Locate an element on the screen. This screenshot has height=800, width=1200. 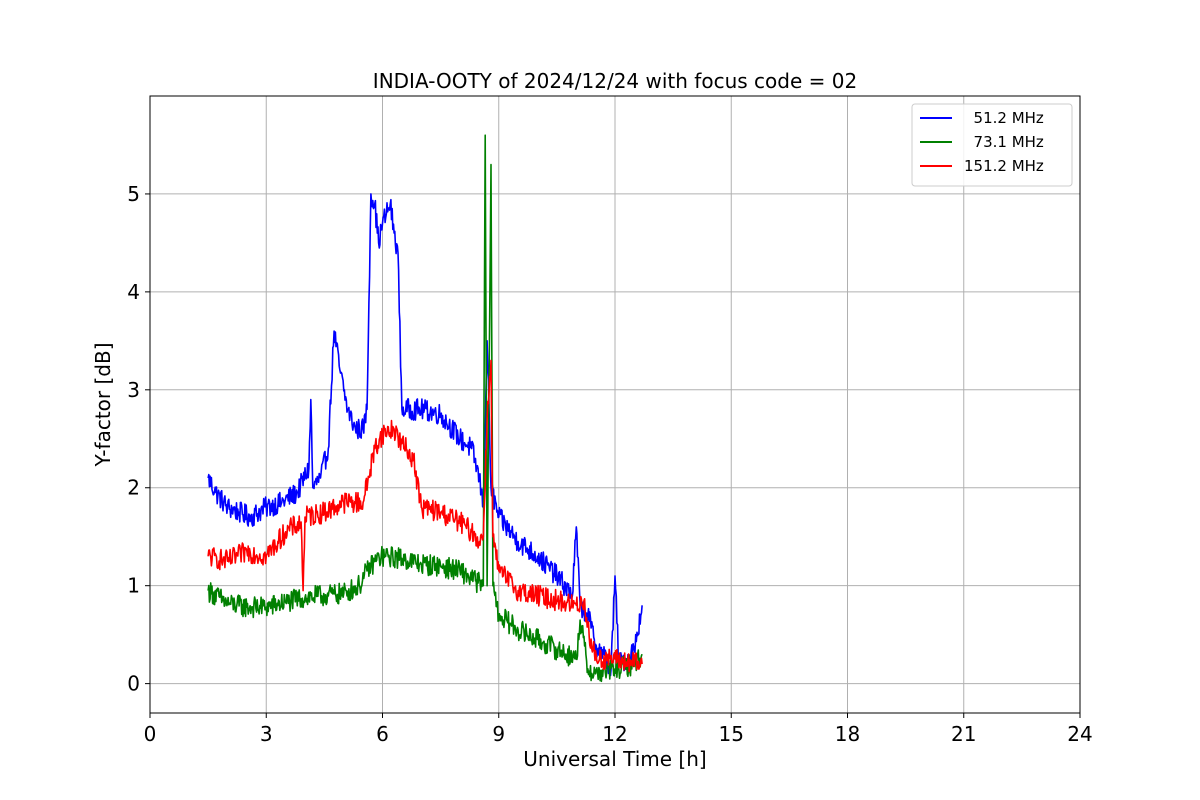
x-tick-label: 21 is located at coordinates (963, 734).